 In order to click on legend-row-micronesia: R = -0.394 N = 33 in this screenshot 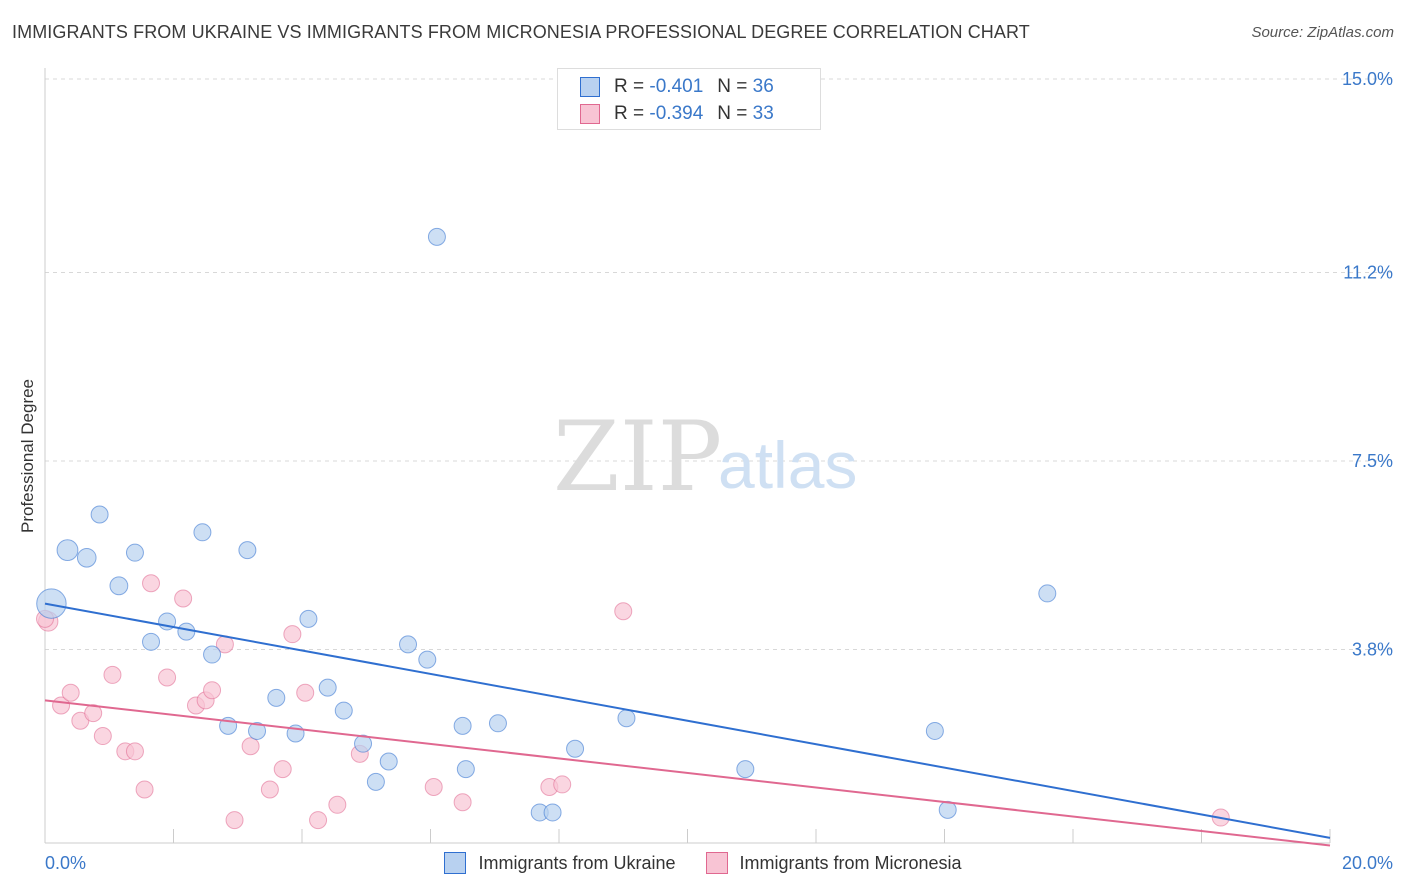, I will do `click(677, 114)`.